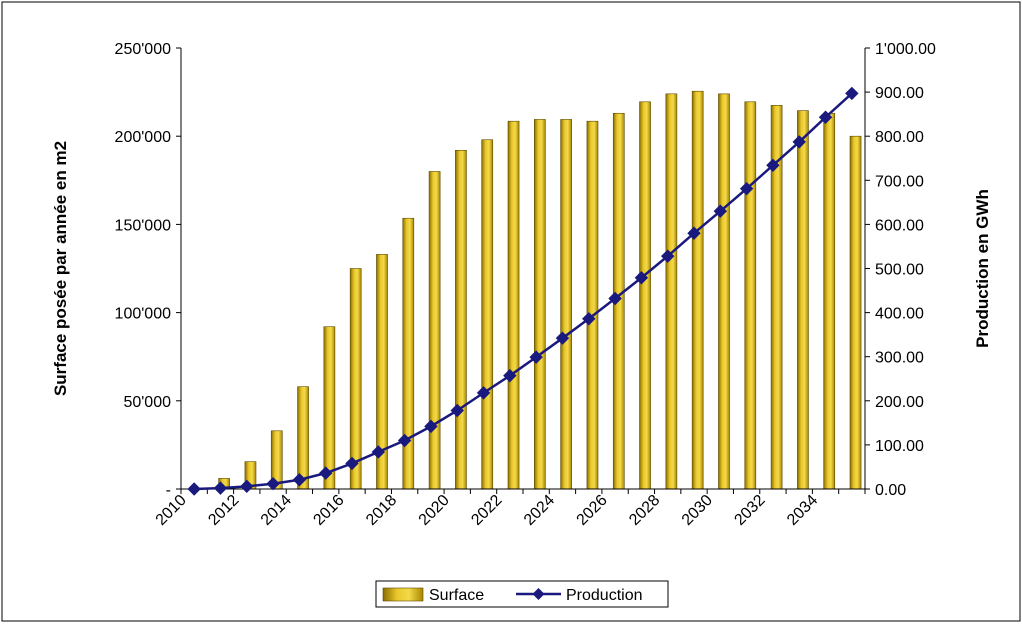 The width and height of the screenshot is (1022, 628). Describe the element at coordinates (615, 298) in the screenshot. I see `production-point-2026` at that location.